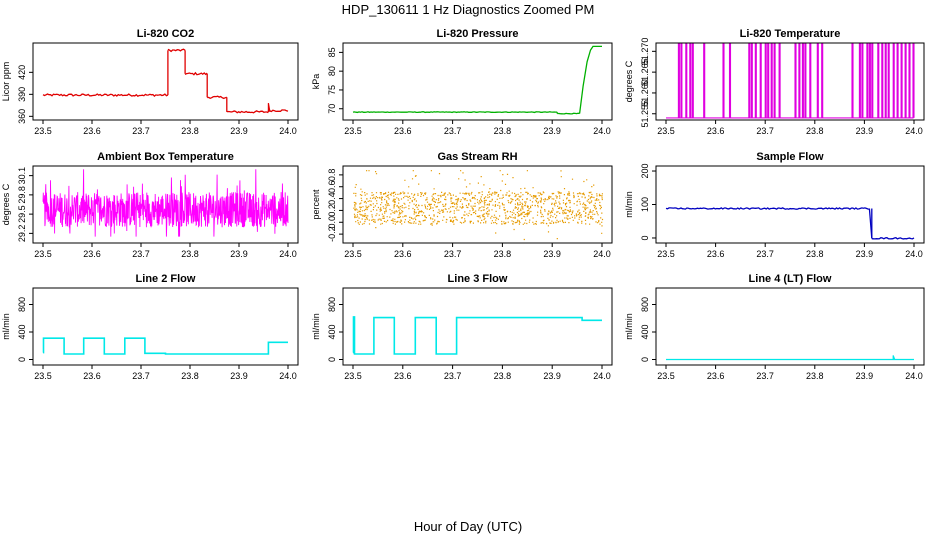 The image size is (936, 540). What do you see at coordinates (165, 157) in the screenshot?
I see `panel-title: Ambient Box Temperature` at bounding box center [165, 157].